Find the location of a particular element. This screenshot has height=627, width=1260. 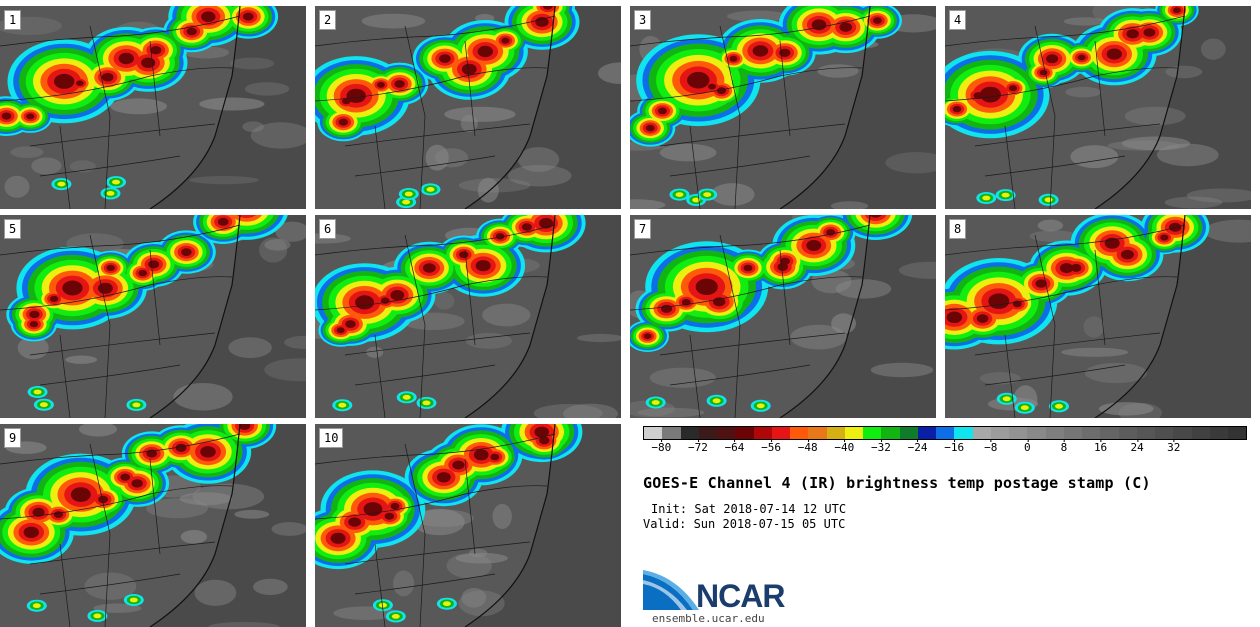

forecast-panel: 3 is located at coordinates (783, 107).